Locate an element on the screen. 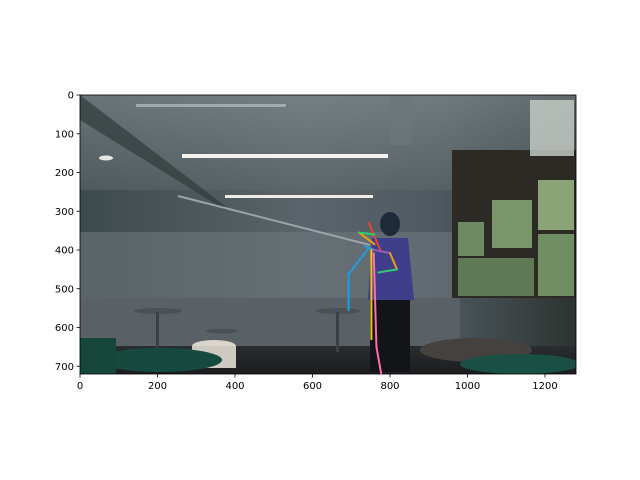  x-tick-label: 1200 is located at coordinates (544, 386).